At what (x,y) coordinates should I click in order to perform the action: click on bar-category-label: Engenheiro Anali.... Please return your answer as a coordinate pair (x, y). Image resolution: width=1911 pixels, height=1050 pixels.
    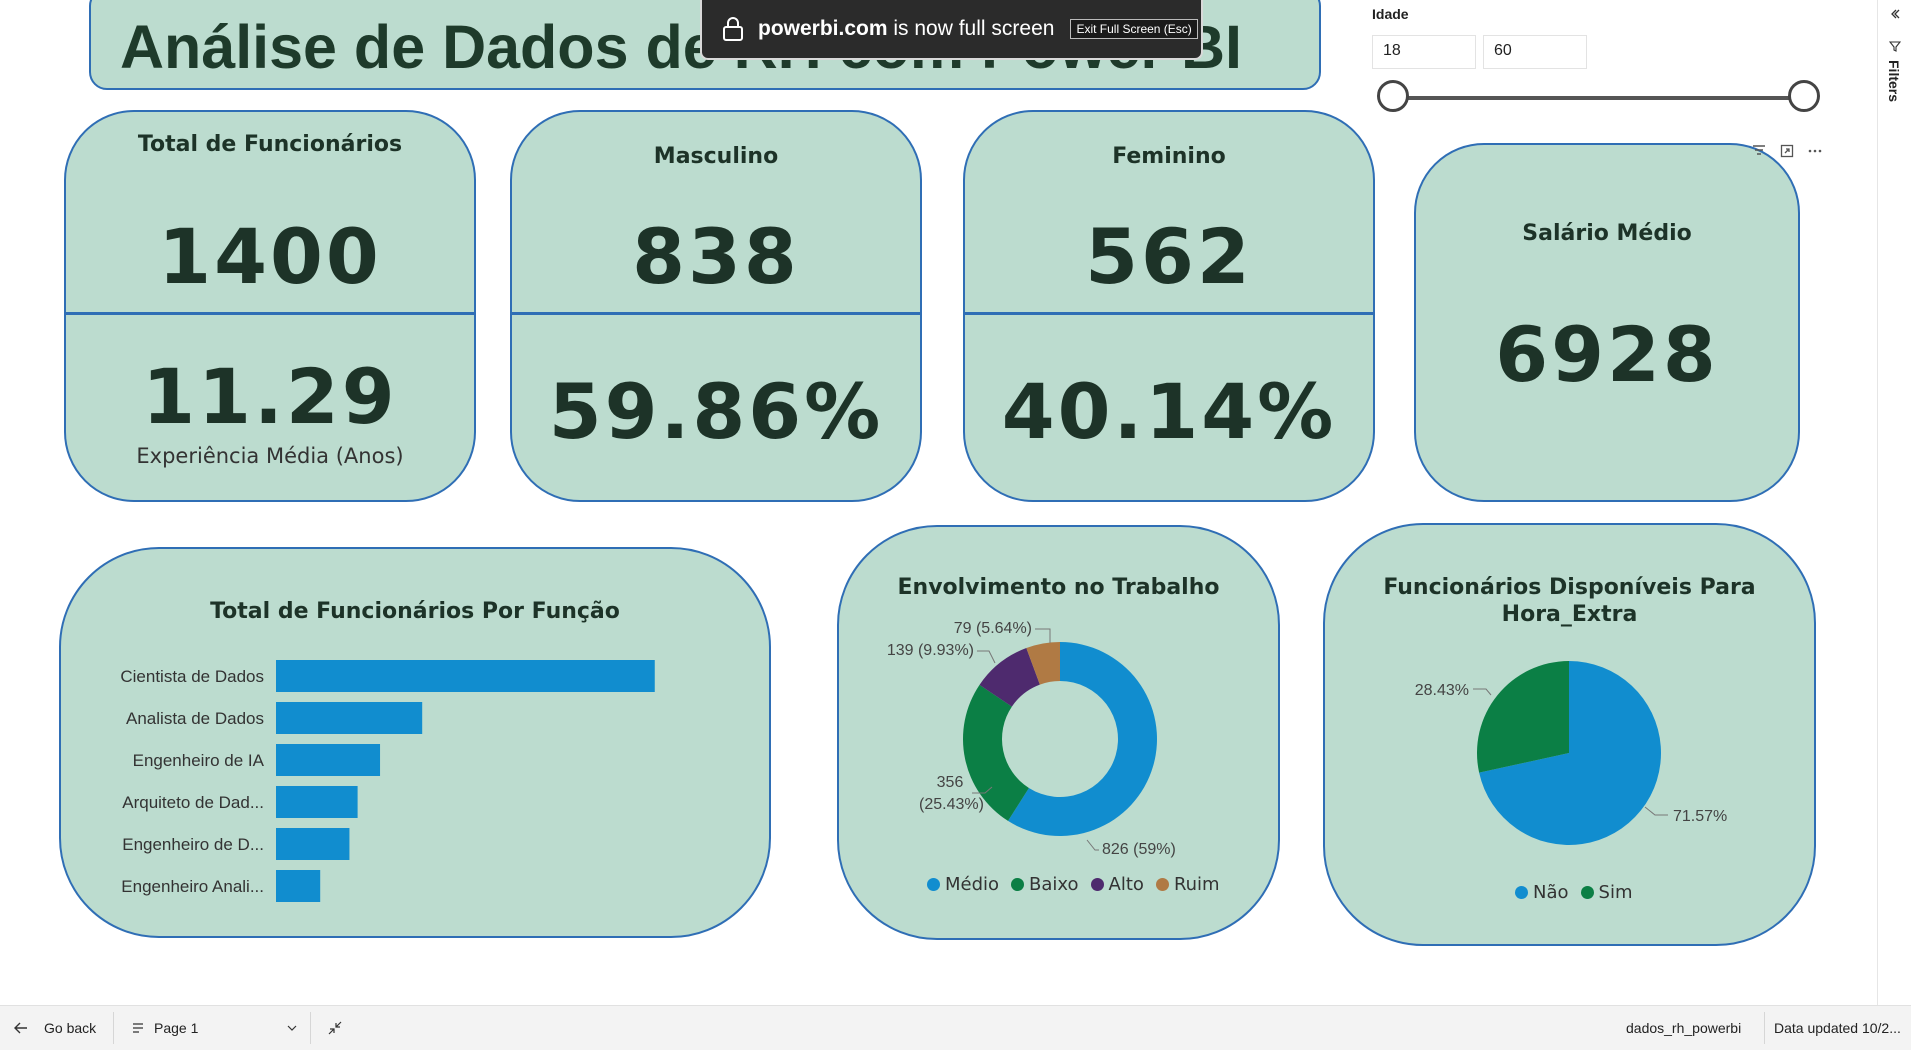
    Looking at the image, I should click on (192, 886).